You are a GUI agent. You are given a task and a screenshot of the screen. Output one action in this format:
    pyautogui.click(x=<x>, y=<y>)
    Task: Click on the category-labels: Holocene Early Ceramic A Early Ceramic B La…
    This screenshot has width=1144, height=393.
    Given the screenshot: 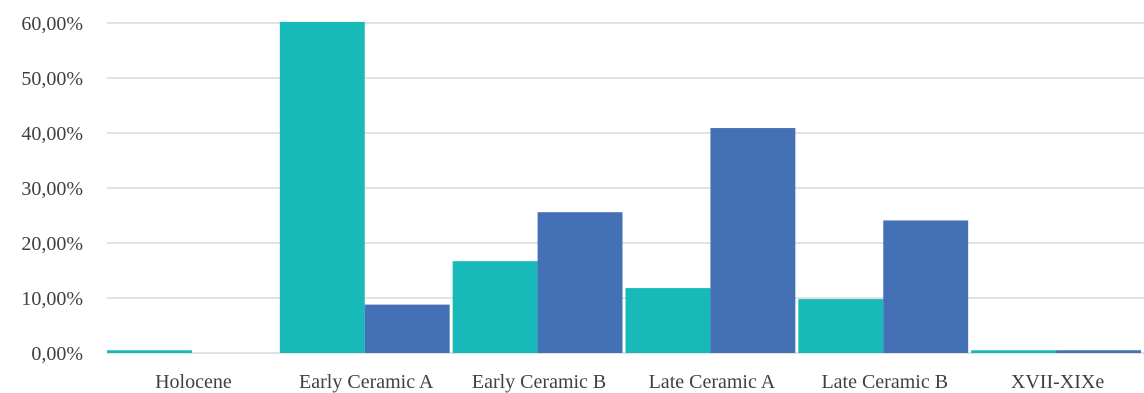 What is the action you would take?
    pyautogui.click(x=629, y=382)
    